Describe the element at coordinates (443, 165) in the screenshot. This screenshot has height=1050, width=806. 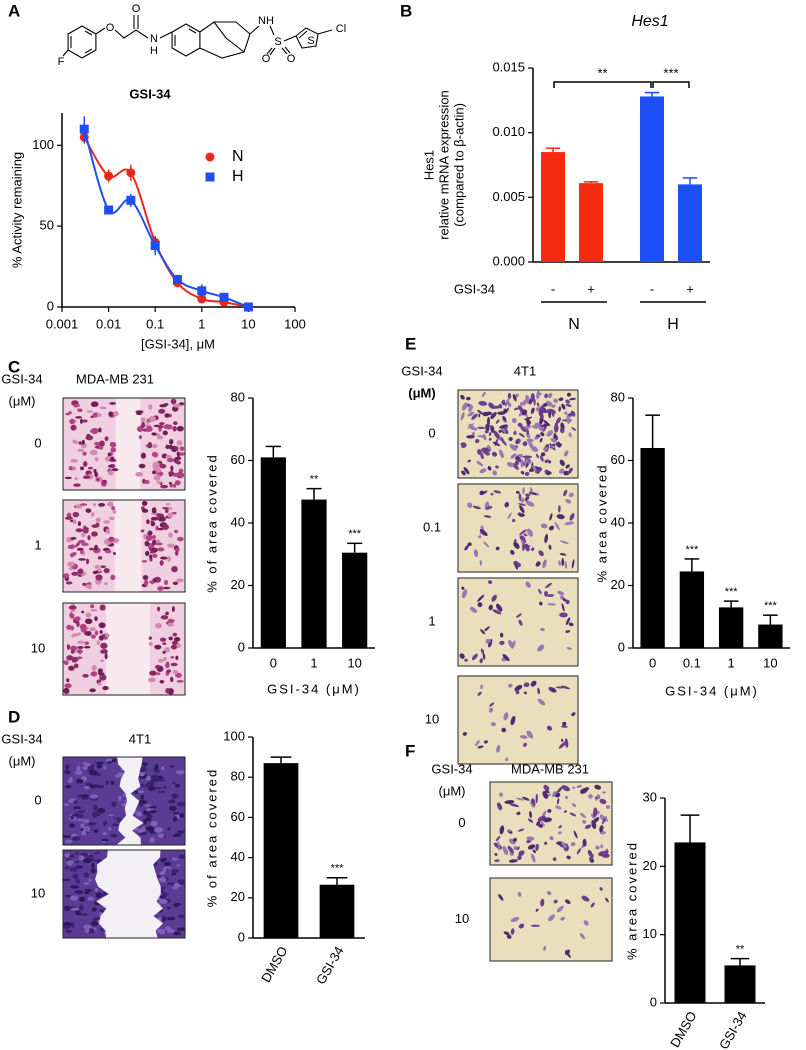
I see `y-axis-label: relative mRNA expression` at that location.